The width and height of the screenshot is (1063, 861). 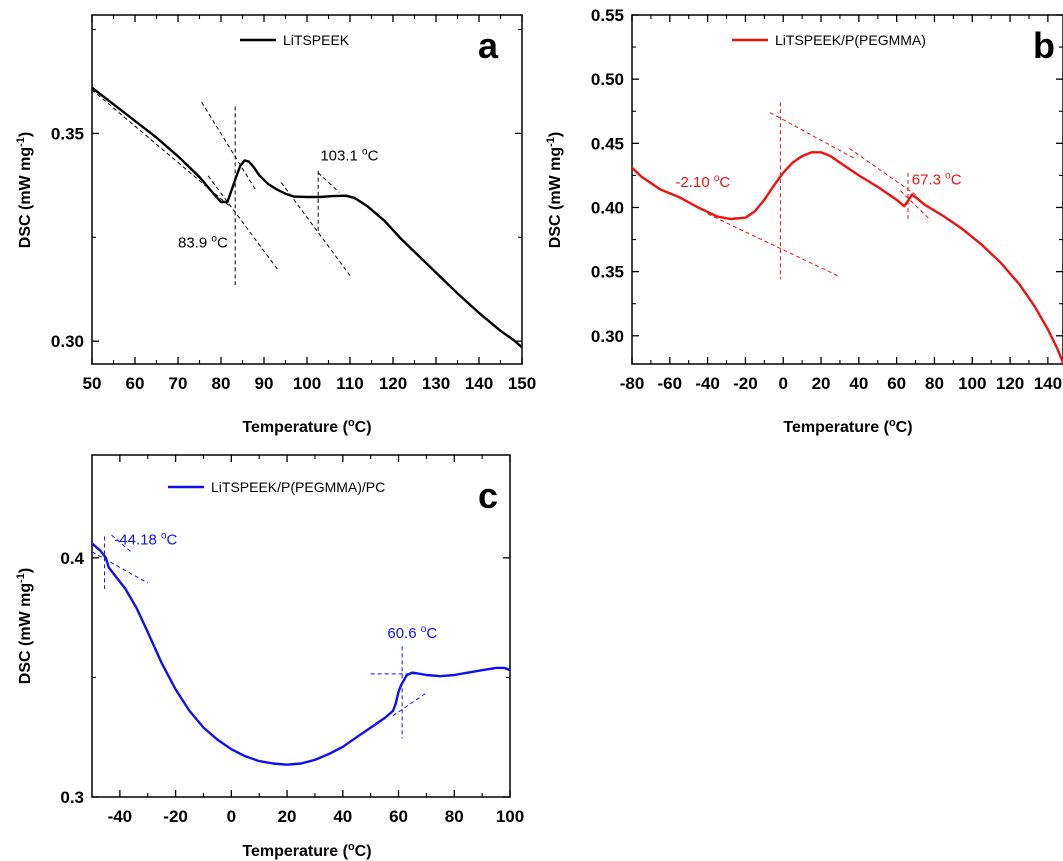 I want to click on x-tick-label: 150, so click(x=522, y=383).